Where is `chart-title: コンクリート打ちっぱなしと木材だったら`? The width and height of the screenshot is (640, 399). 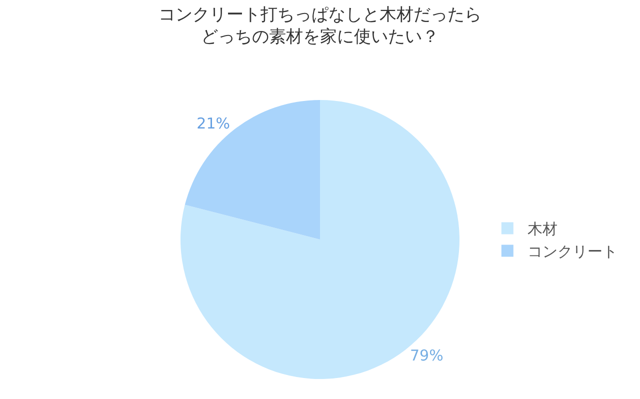 chart-title: コンクリート打ちっぱなしと木材だったら is located at coordinates (320, 14).